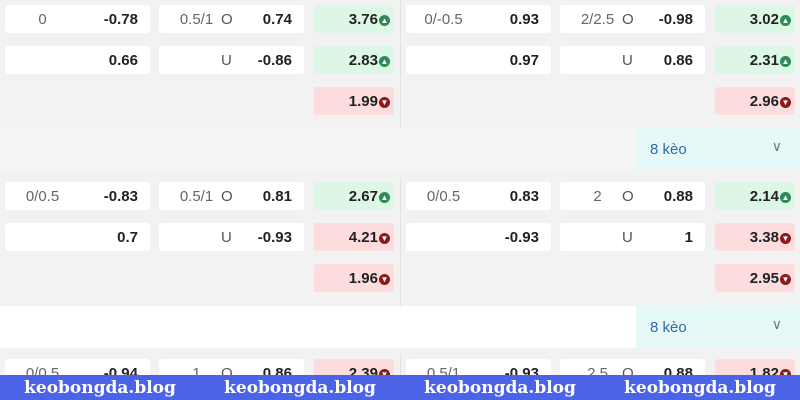  I want to click on 1x2-odd: 2.14, so click(764, 196).